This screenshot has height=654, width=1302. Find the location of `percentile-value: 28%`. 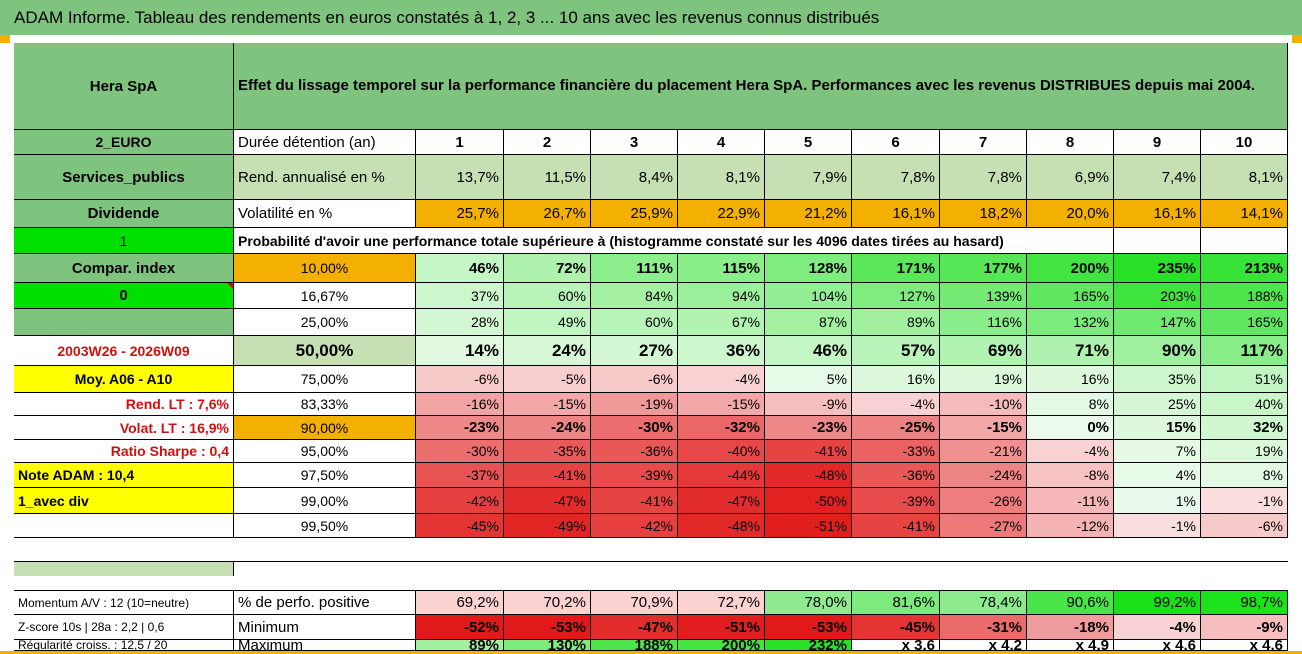

percentile-value: 28% is located at coordinates (460, 322).